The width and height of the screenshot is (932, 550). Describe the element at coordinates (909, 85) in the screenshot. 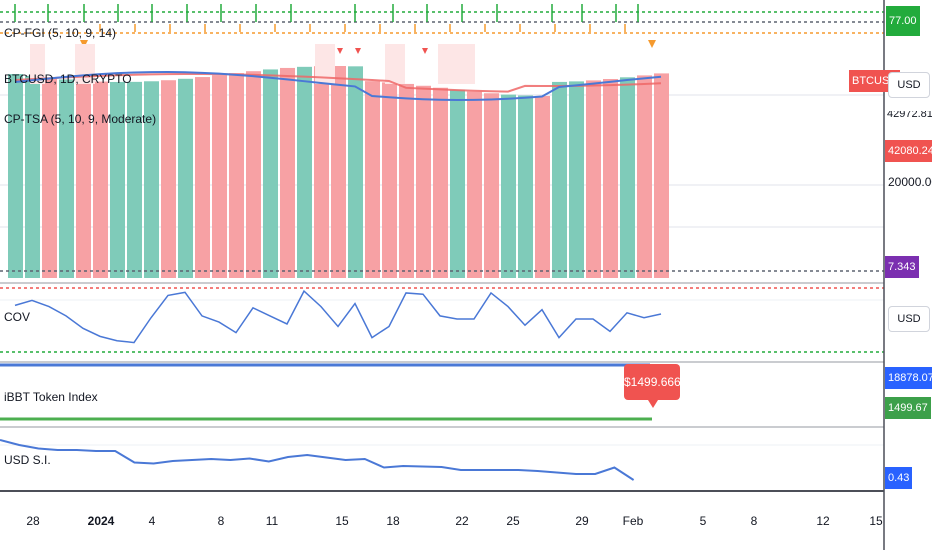

I see `main-currency-button: USD` at that location.